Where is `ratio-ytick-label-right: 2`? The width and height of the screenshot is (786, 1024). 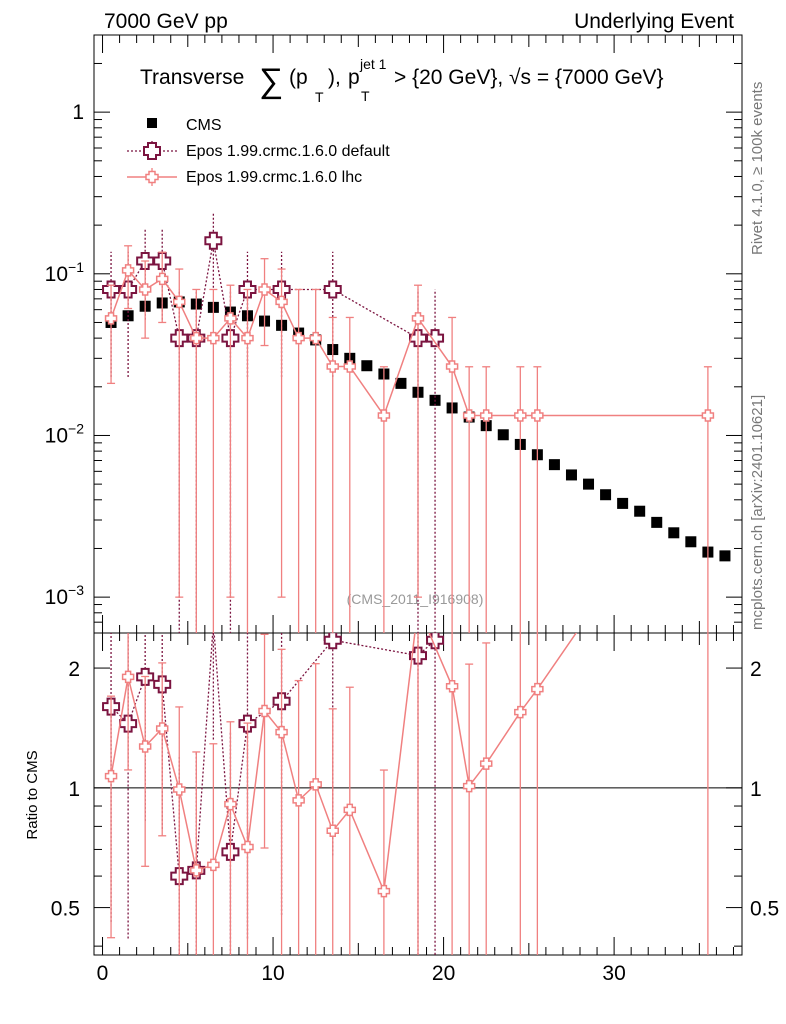 ratio-ytick-label-right: 2 is located at coordinates (756, 669).